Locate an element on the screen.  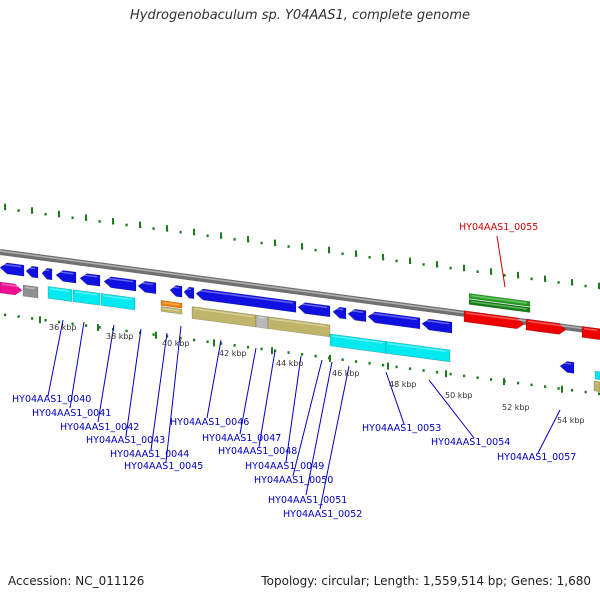
gene-label: HY04AAS1_0050 is located at coordinates (293, 480).